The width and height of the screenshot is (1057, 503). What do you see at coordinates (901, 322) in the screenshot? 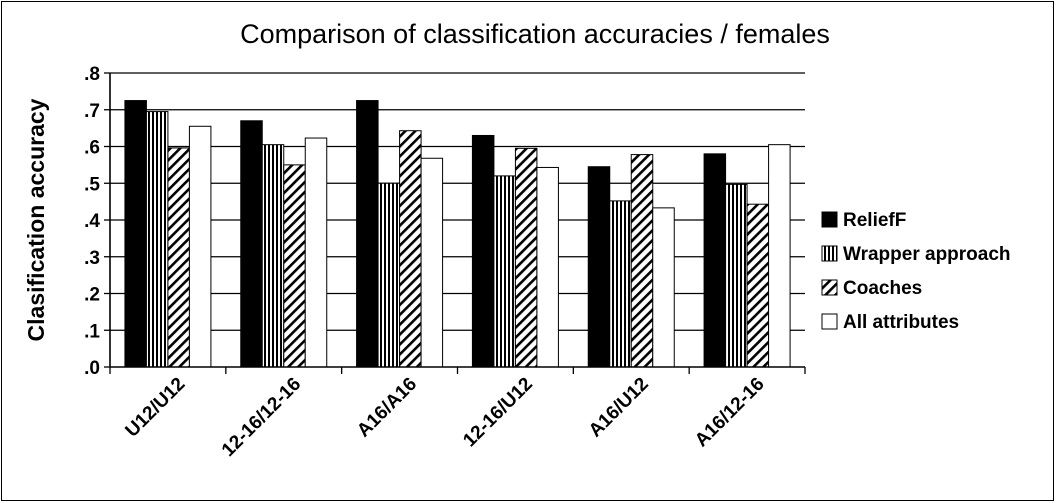
I see `legend-entry: All attributes` at bounding box center [901, 322].